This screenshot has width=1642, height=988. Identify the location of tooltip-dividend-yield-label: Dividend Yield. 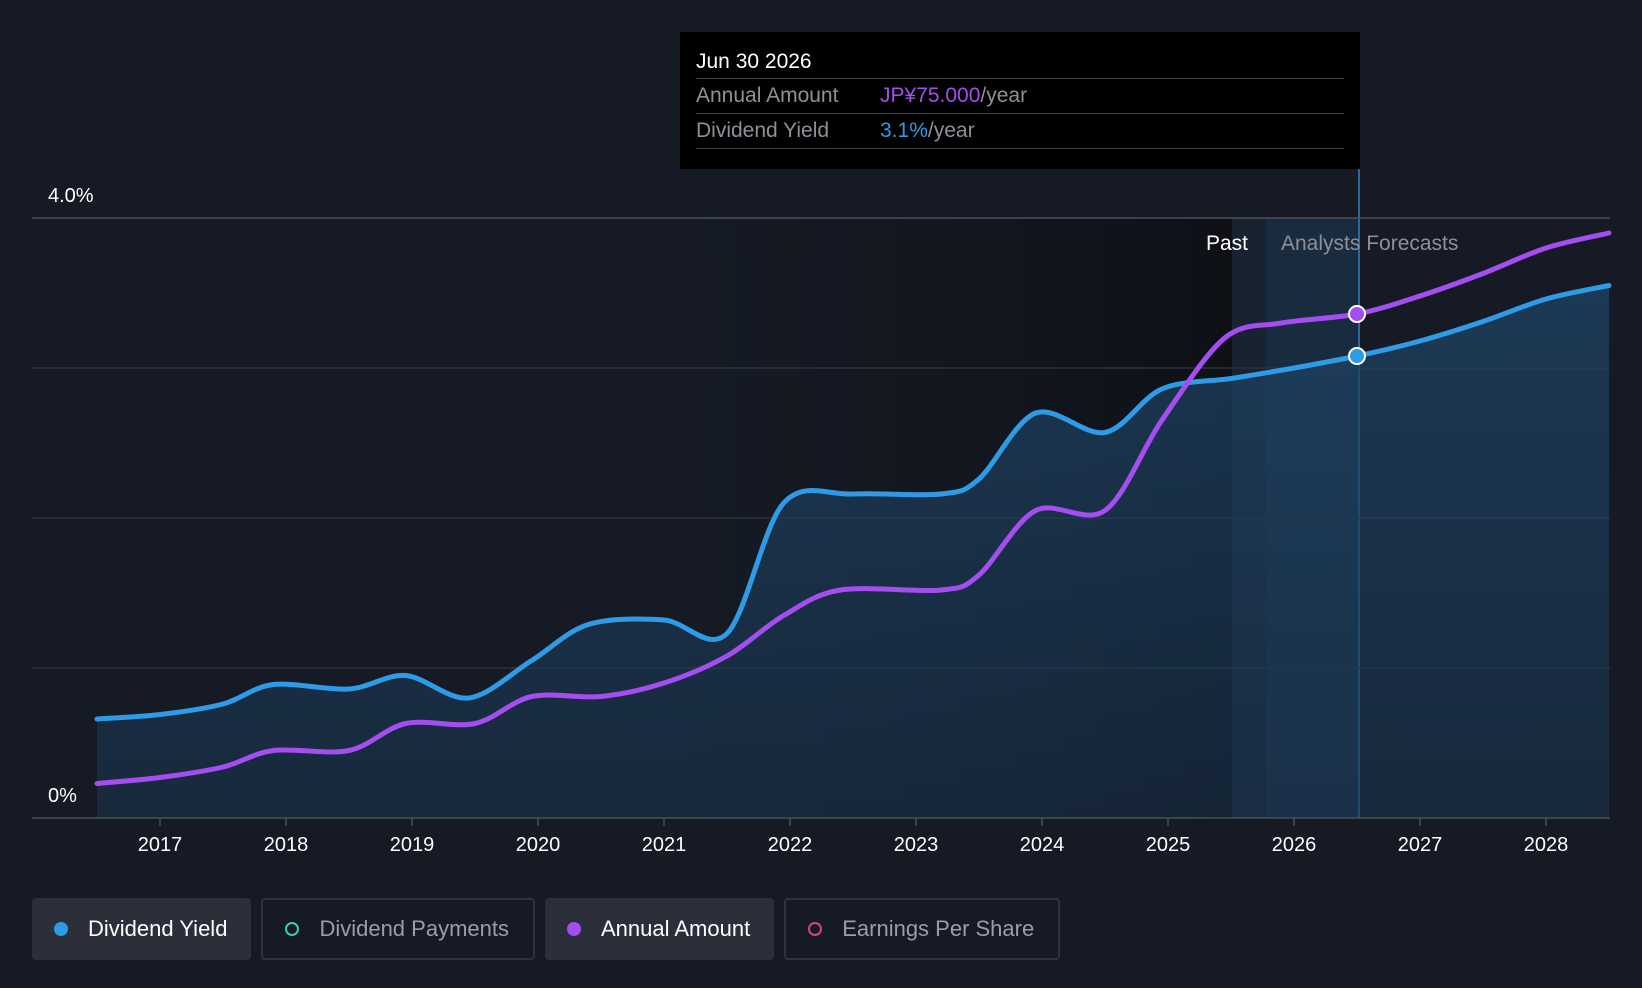
(763, 130).